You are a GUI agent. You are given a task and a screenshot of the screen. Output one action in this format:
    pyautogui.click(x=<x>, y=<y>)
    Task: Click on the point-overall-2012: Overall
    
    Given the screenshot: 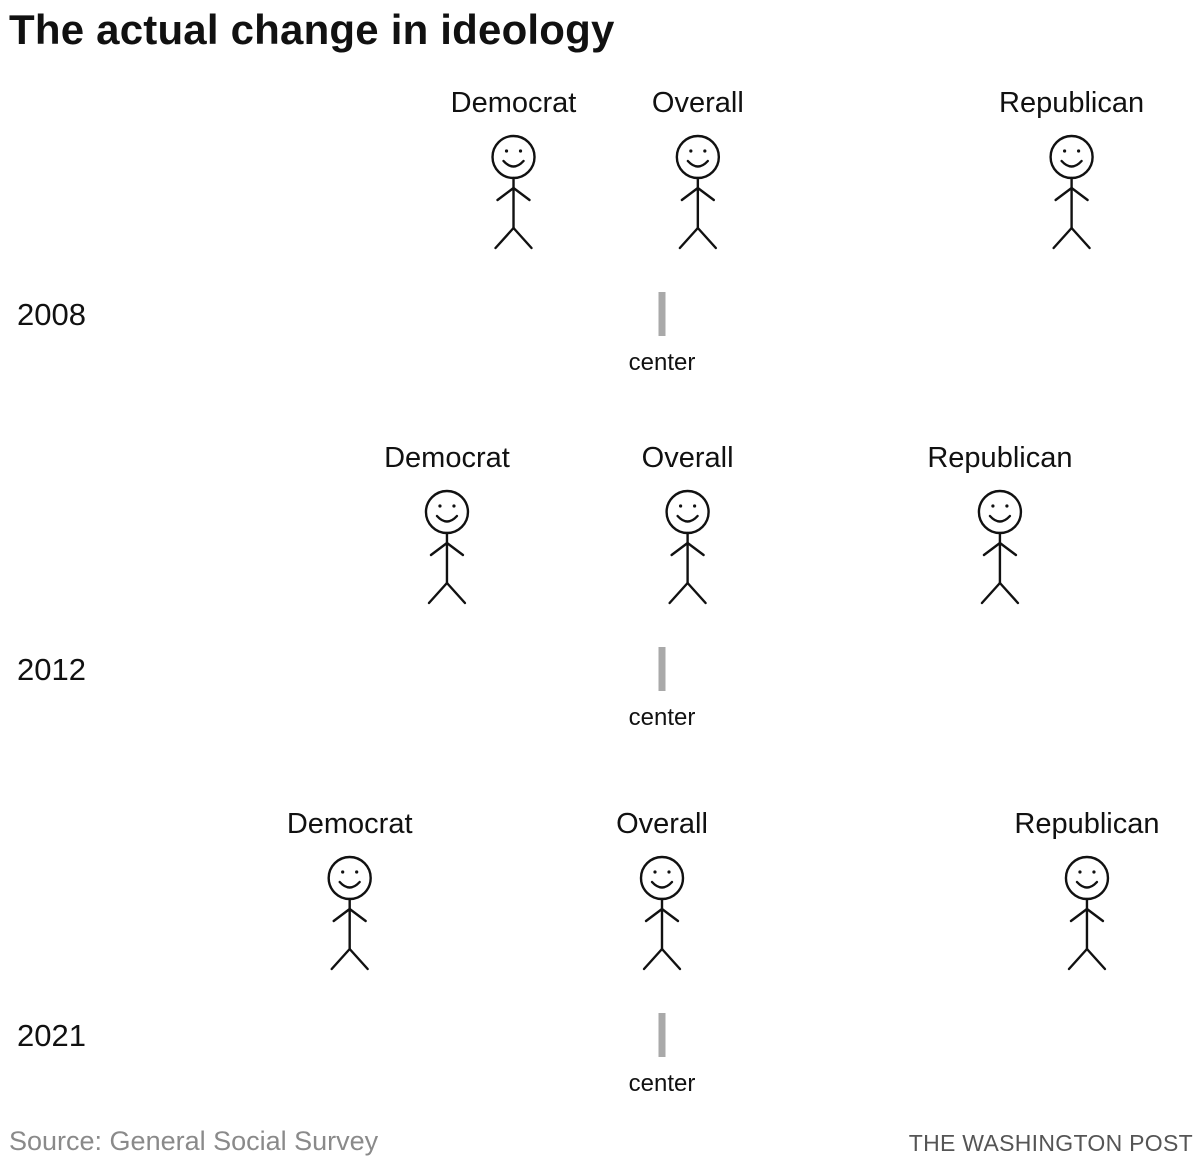 What is the action you would take?
    pyautogui.click(x=688, y=523)
    